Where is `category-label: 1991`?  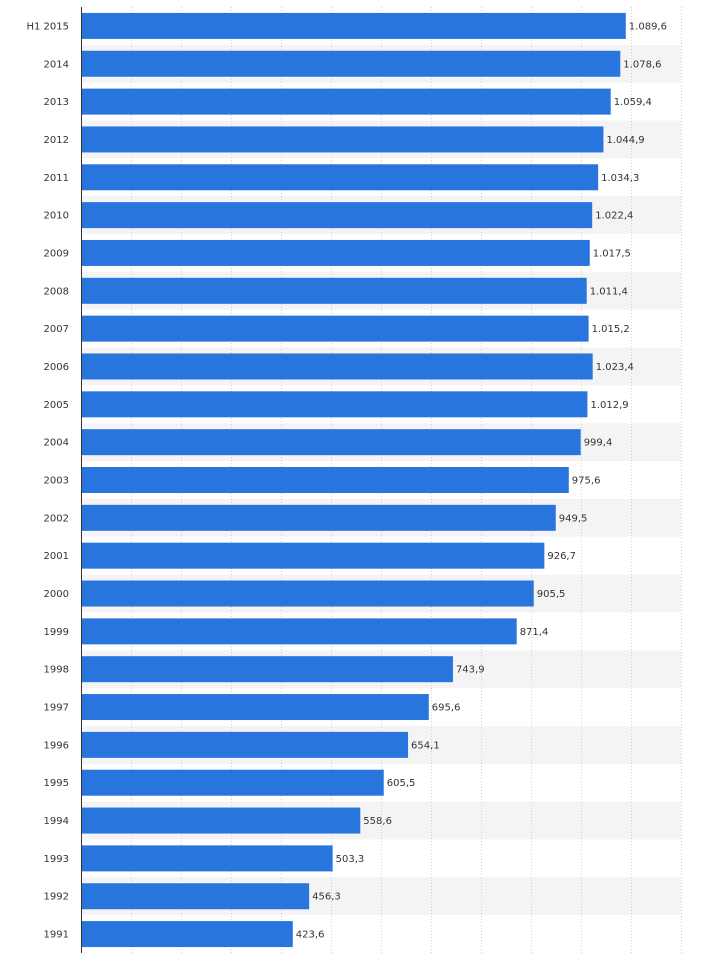
category-label: 1991 is located at coordinates (56, 935).